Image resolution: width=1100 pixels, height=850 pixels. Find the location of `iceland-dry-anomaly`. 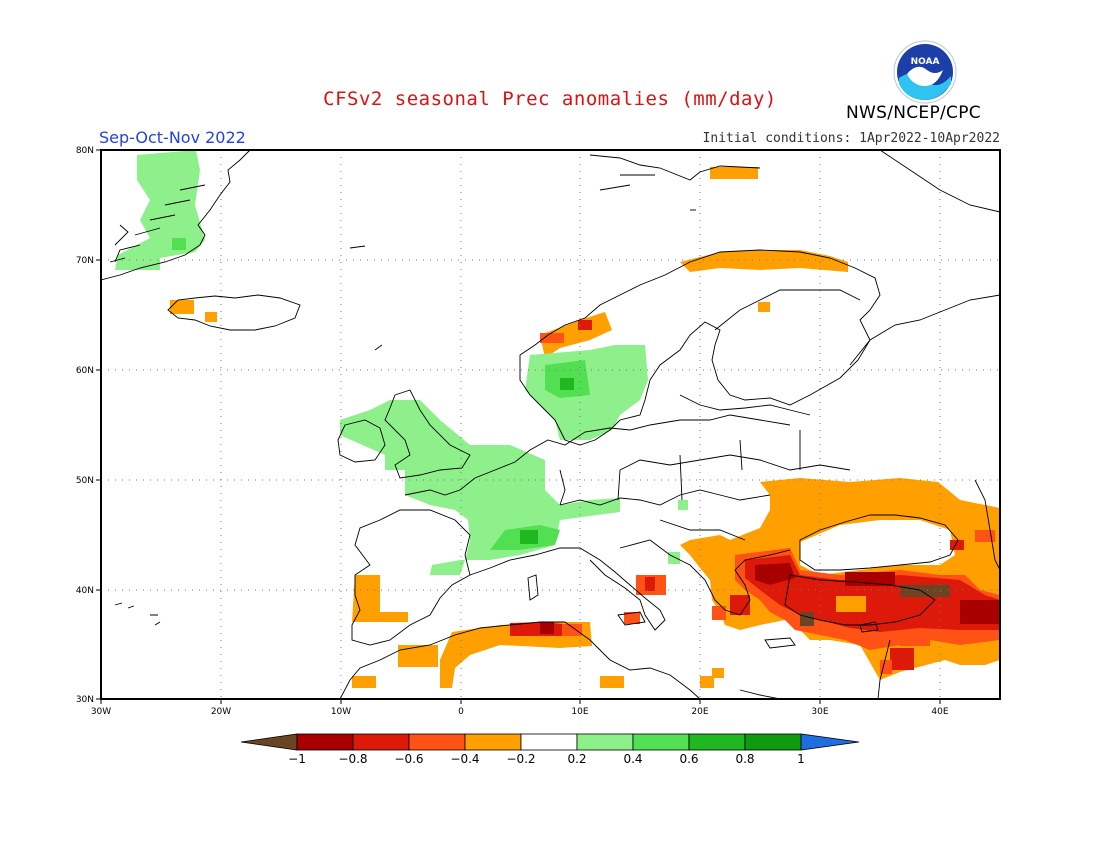

iceland-dry-anomaly is located at coordinates (182, 307).